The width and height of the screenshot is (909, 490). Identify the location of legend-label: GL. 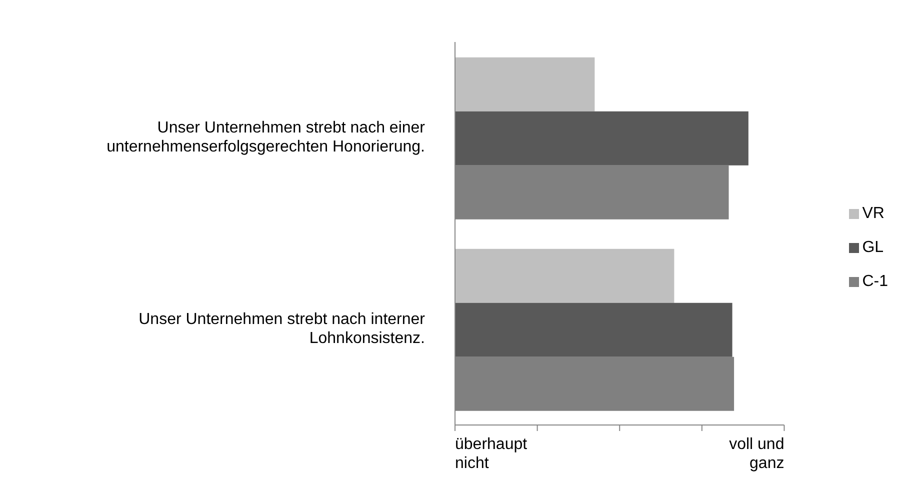
(873, 248).